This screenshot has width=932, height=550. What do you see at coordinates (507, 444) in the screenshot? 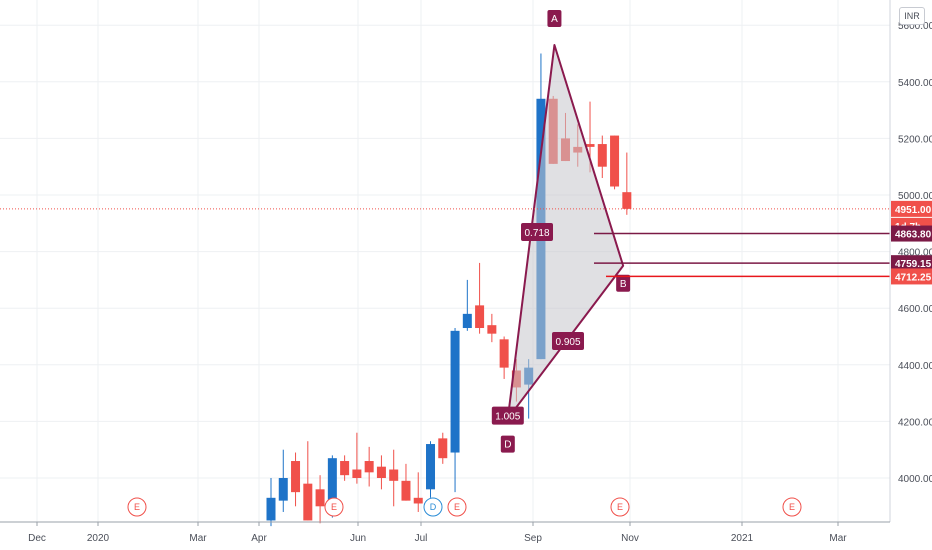
I see `point-label-d: D` at bounding box center [507, 444].